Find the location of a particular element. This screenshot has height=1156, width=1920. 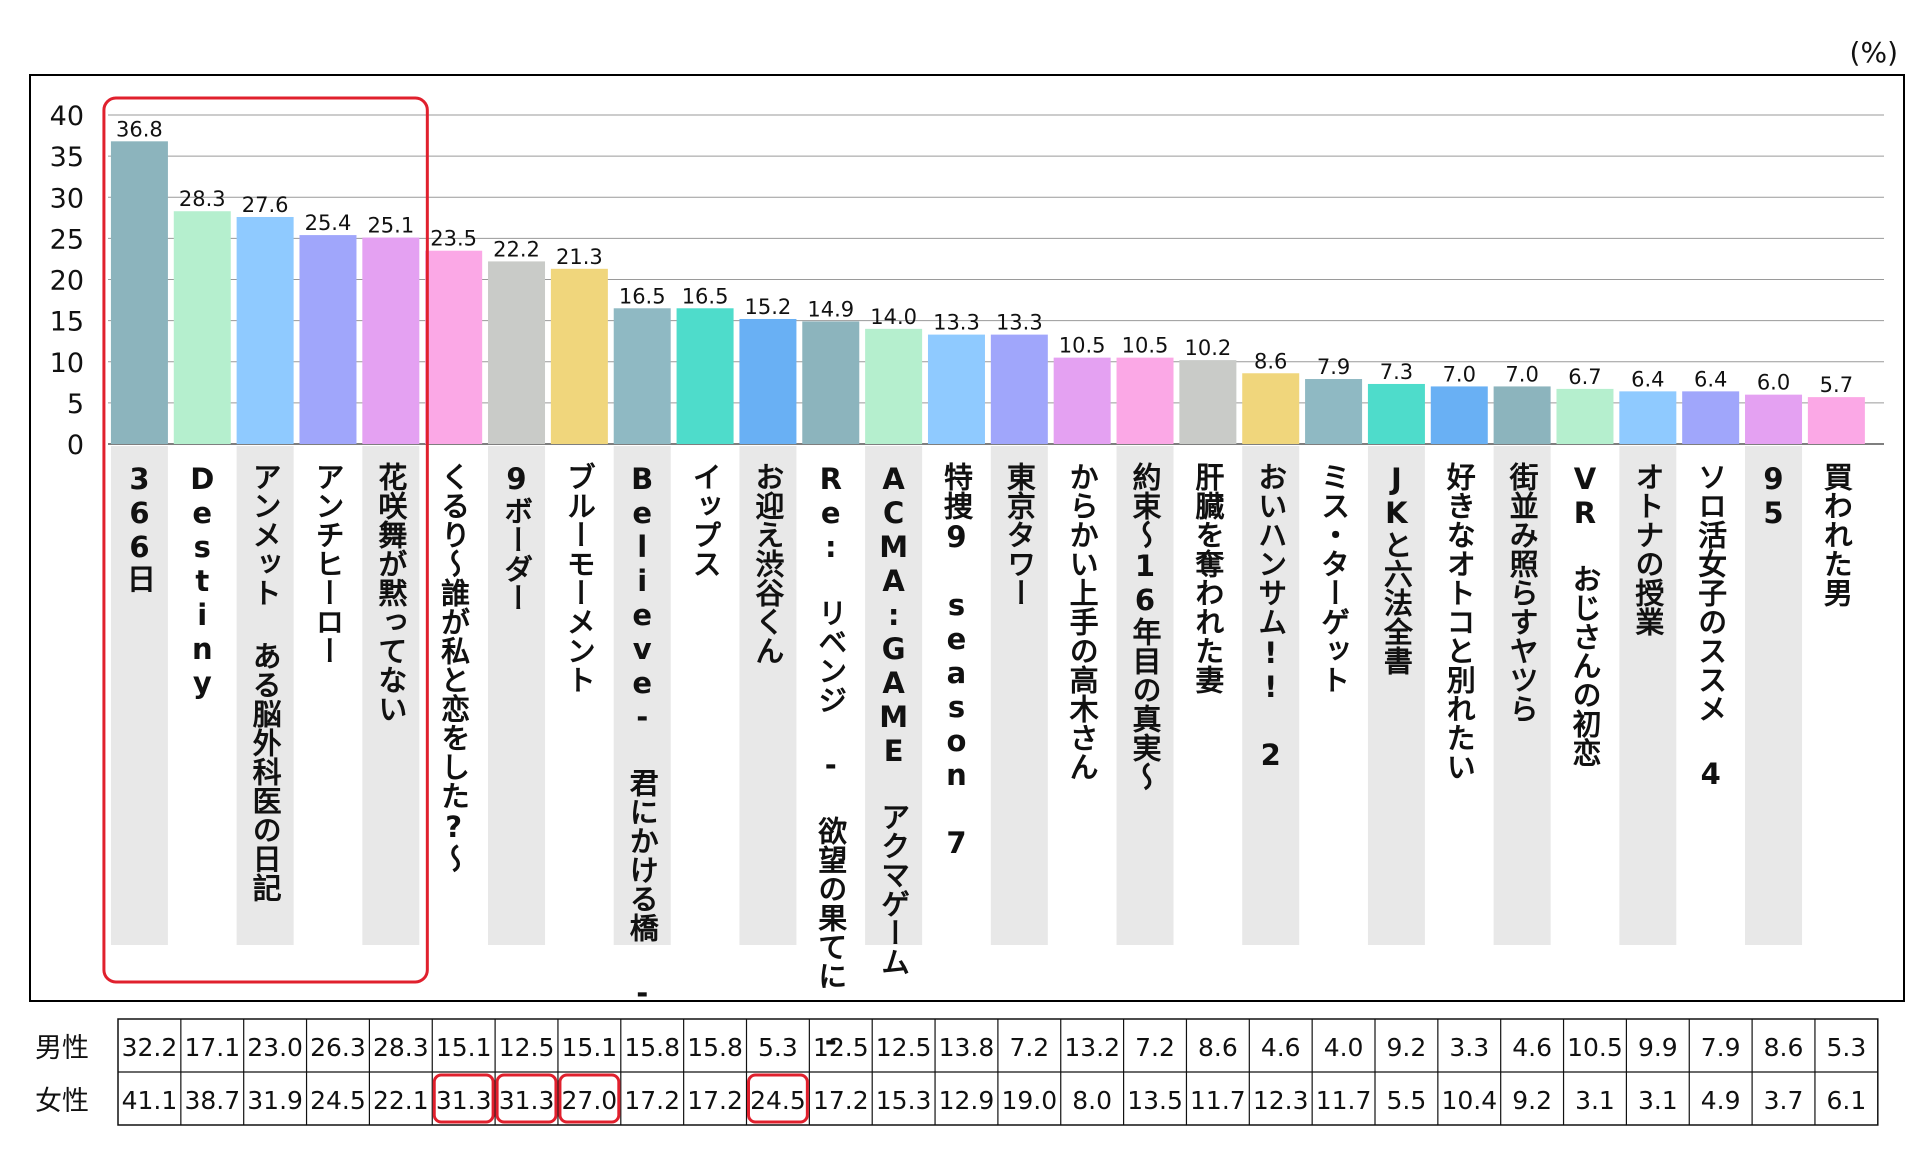

category-label: アンチヒーロー is located at coordinates (328, 563).